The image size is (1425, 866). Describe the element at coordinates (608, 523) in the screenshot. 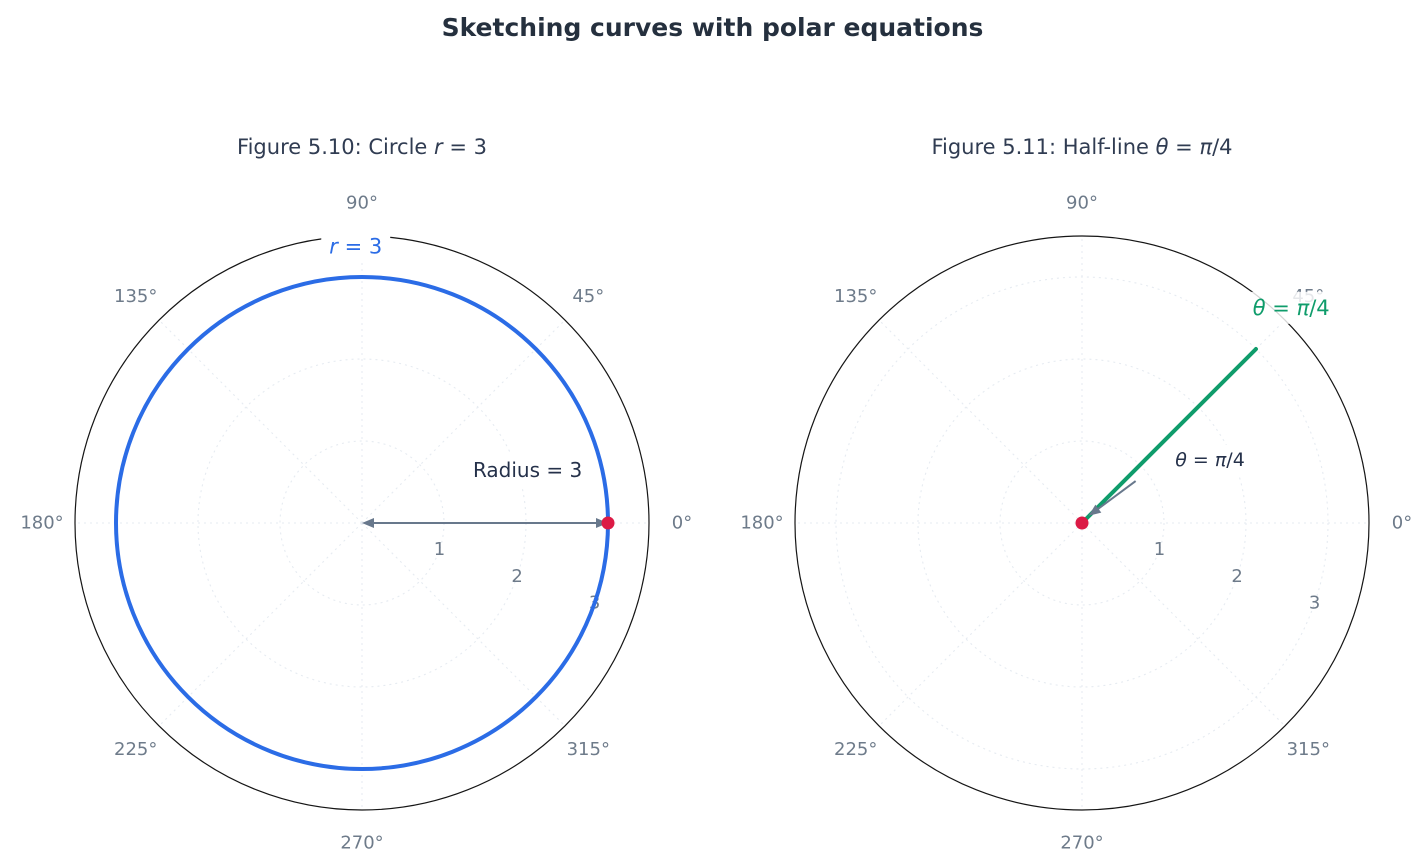

I see `point-r3-theta0` at that location.